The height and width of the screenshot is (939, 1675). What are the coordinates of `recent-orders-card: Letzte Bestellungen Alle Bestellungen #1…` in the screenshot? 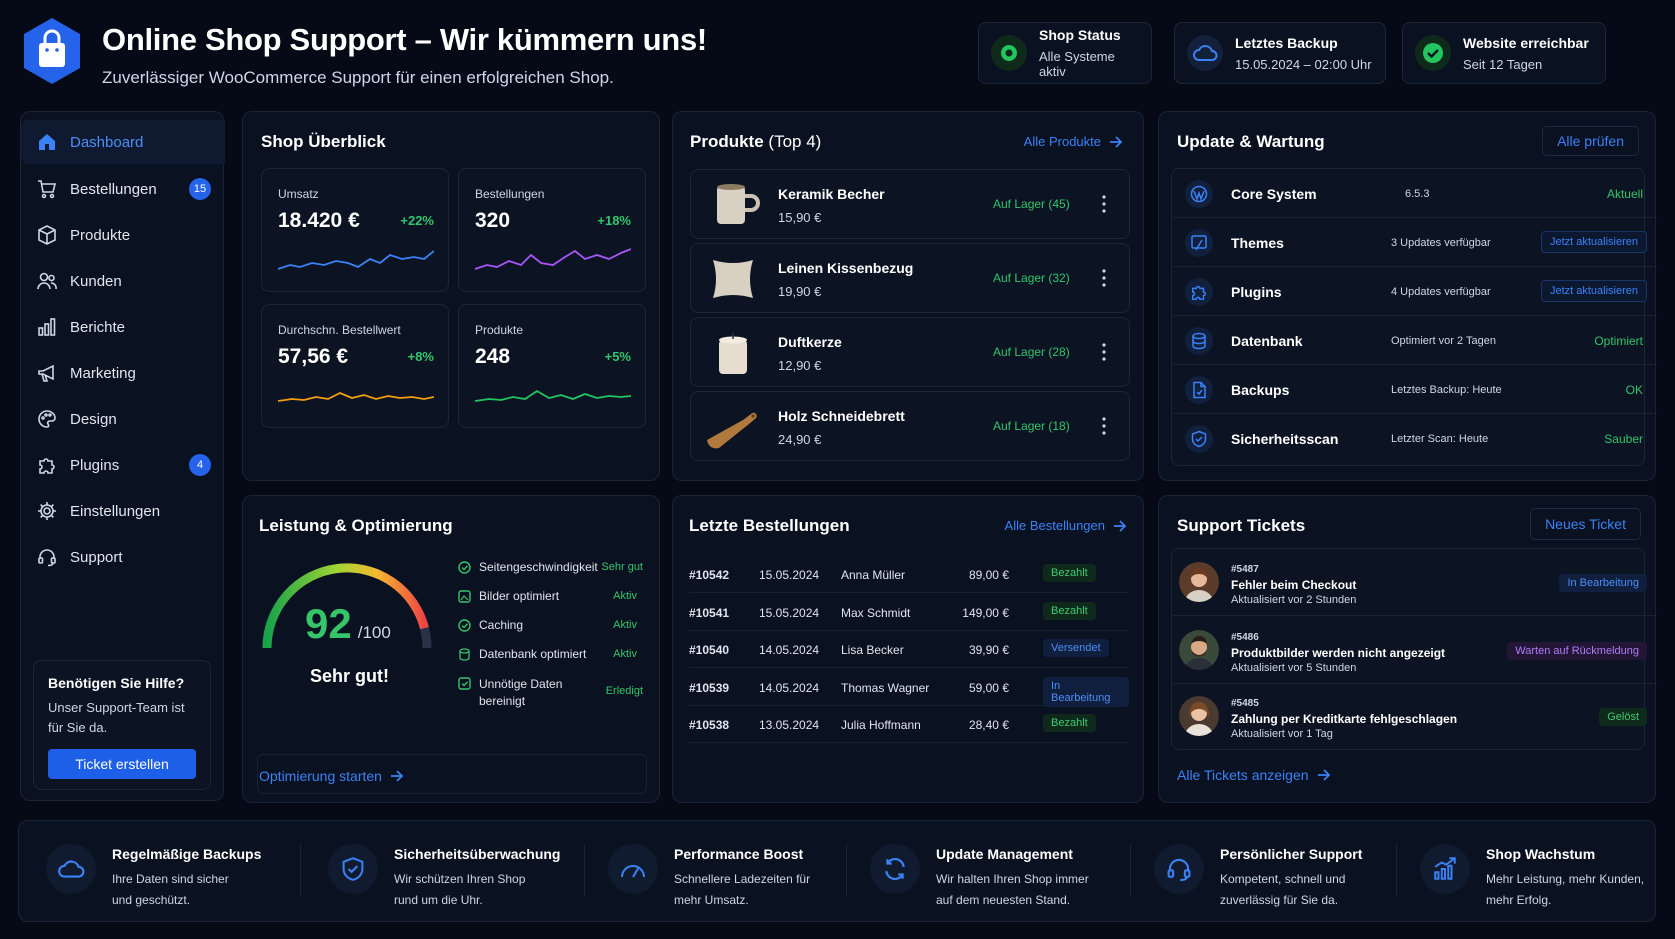 It's located at (908, 649).